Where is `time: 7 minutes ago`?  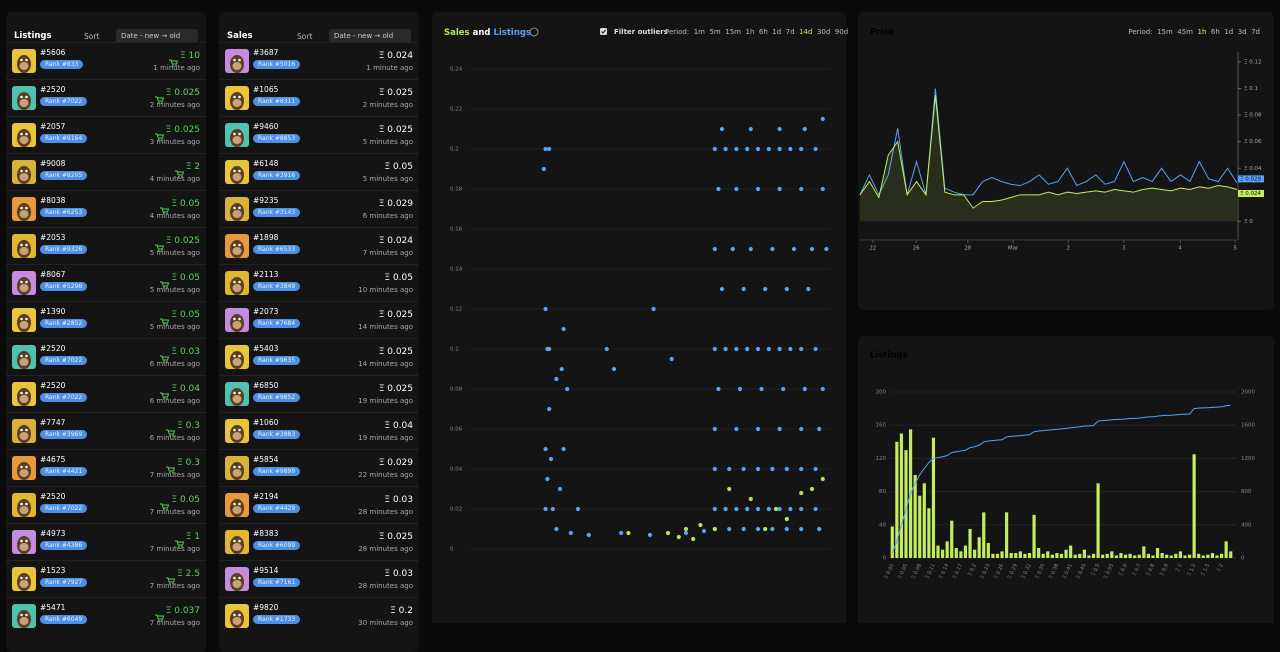
time: 7 minutes ago is located at coordinates (174, 475).